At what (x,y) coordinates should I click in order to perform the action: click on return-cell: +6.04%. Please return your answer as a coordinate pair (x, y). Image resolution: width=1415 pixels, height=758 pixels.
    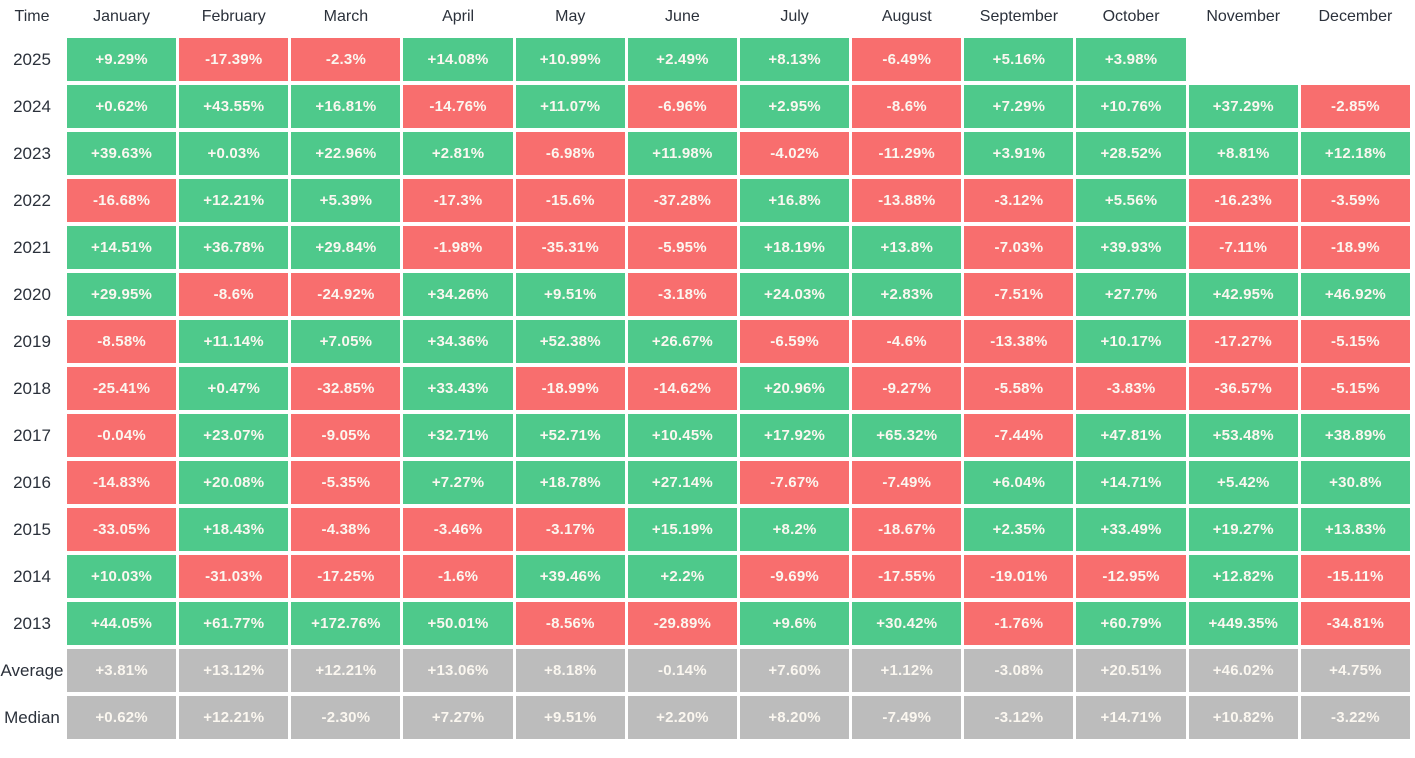
    Looking at the image, I should click on (1019, 482).